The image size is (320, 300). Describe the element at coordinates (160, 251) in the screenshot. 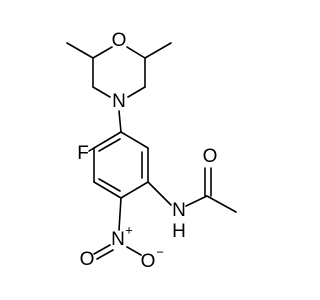

I see `charge-label: −` at that location.